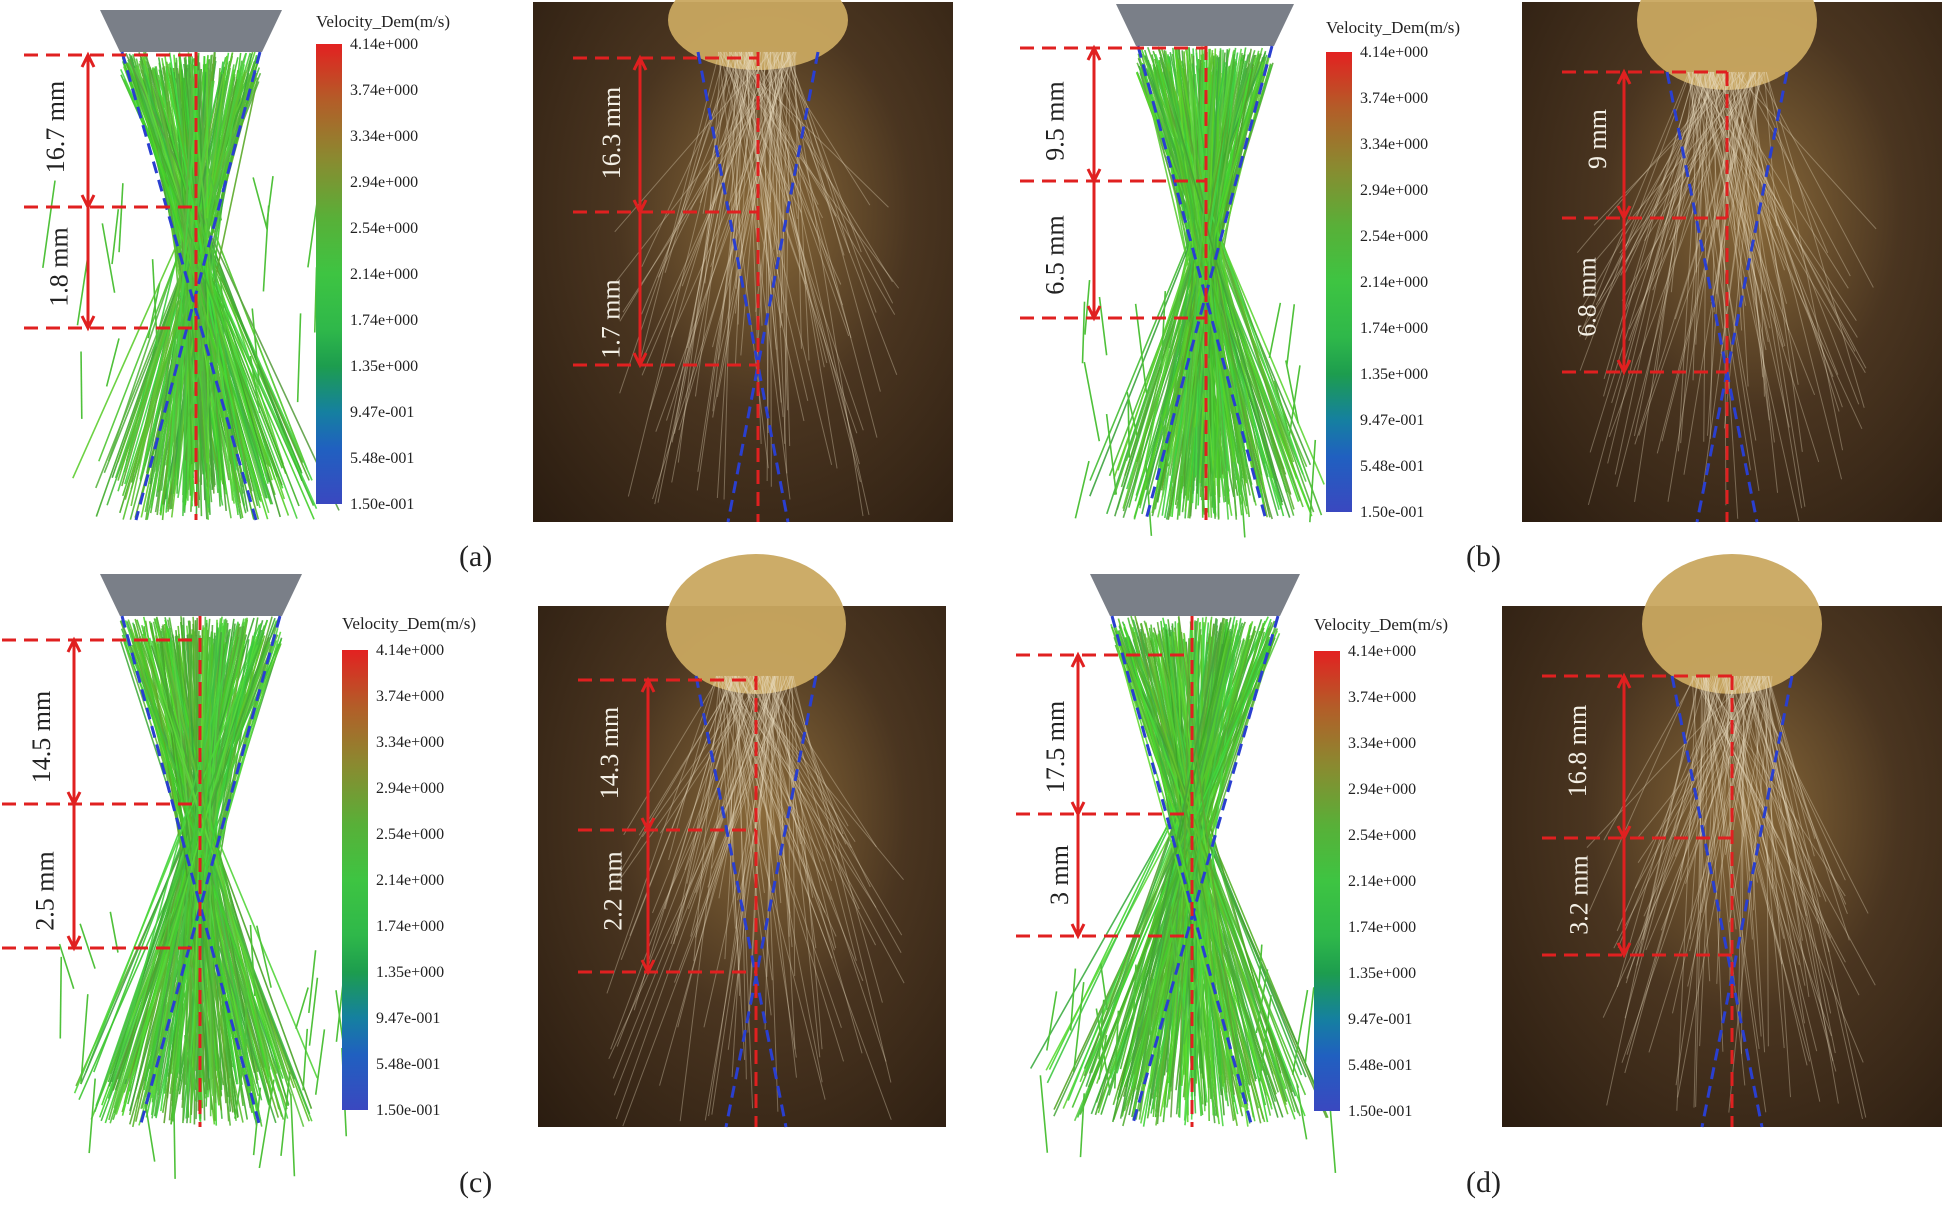 The image size is (1948, 1208). Describe the element at coordinates (1483, 556) in the screenshot. I see `caption-b: (b)` at that location.